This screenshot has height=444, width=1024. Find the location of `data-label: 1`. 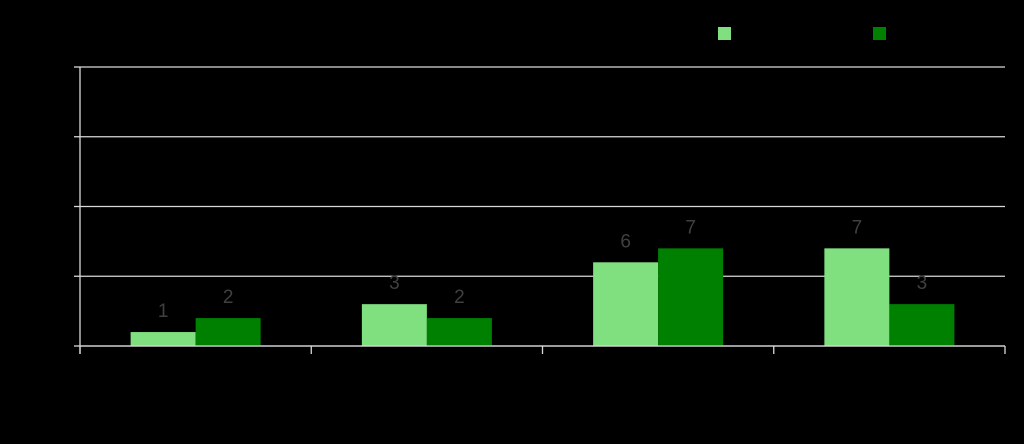

data-label: 1 is located at coordinates (163, 311).